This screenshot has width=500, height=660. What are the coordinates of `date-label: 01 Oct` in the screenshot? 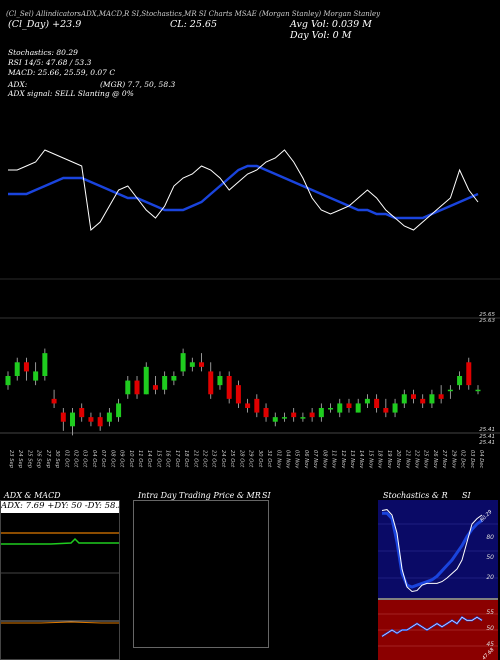 It's located at (66, 459).